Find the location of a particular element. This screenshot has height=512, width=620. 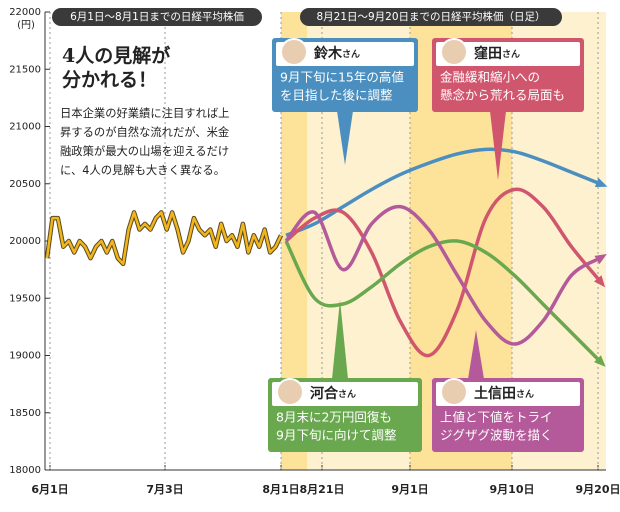

callout-name: 土信田さん is located at coordinates (504, 393).